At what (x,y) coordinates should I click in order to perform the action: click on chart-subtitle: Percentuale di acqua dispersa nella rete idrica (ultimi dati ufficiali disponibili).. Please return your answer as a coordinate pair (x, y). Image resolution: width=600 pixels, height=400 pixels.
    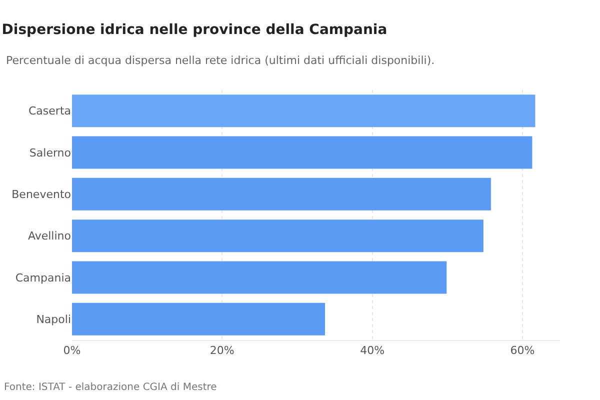
    Looking at the image, I should click on (220, 60).